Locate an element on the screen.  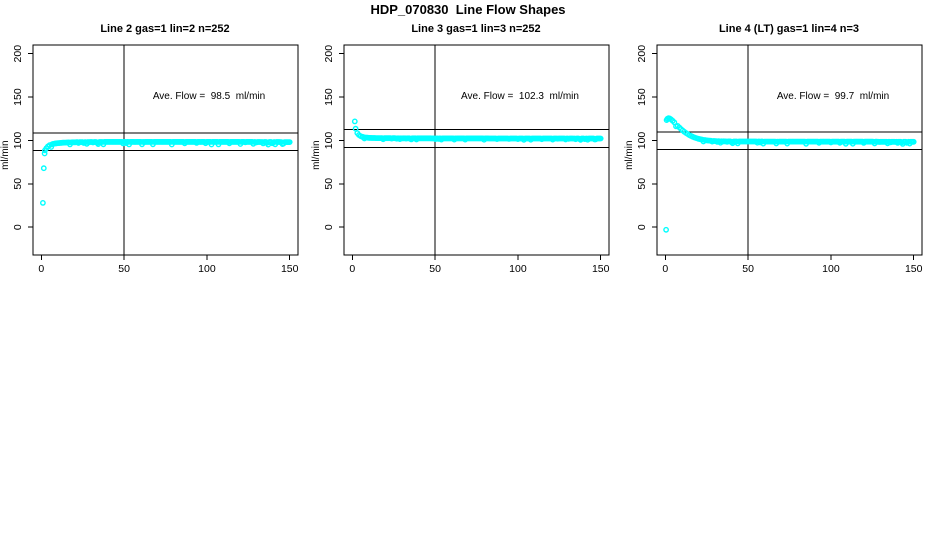
line2-flow-plot: 0 50 100 150 0 50 100 150 200 ml/min is located at coordinates (149, 159).